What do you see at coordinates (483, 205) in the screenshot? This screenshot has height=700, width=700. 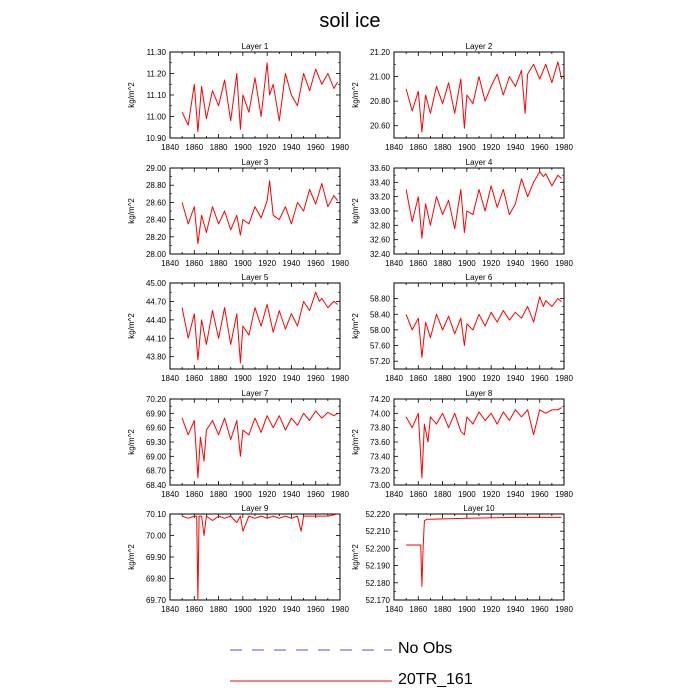 I see `layer-4-series-line` at bounding box center [483, 205].